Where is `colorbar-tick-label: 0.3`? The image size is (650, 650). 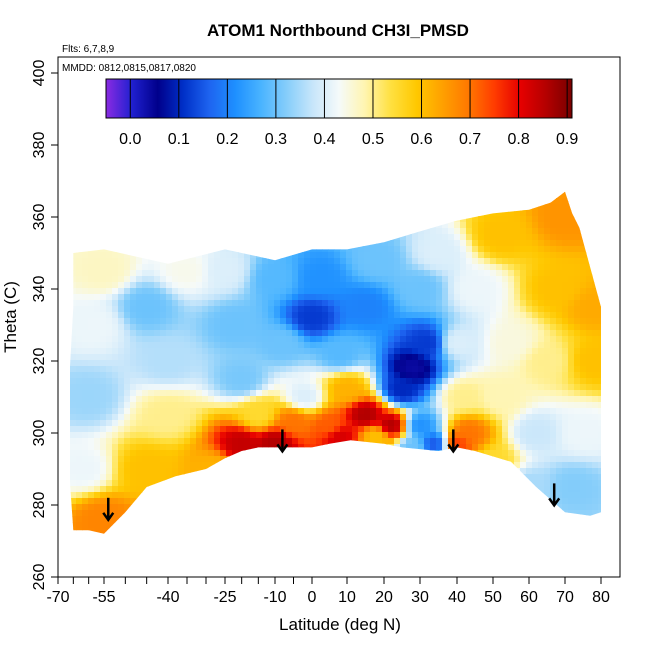
colorbar-tick-label: 0.3 is located at coordinates (276, 139).